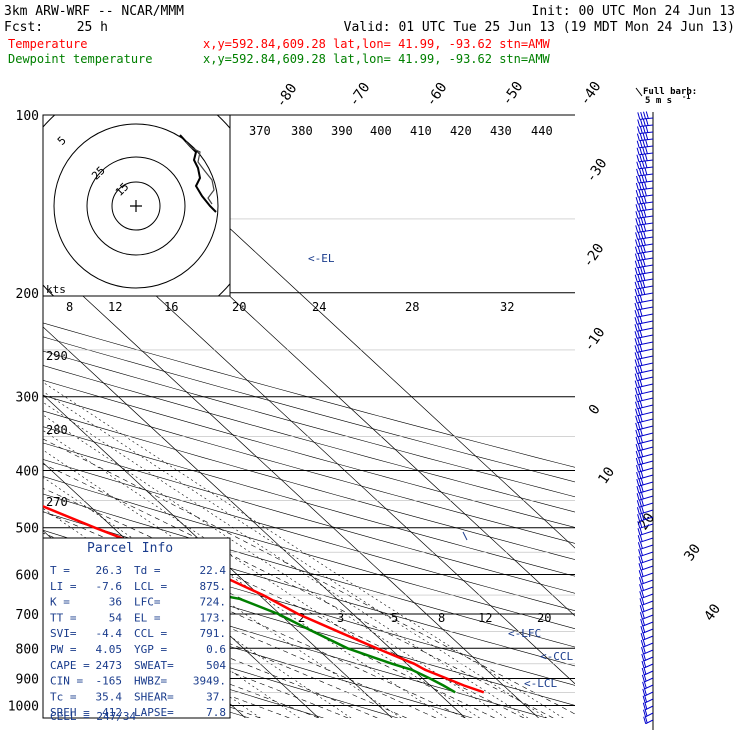  I want to click on pressure-label: 500, so click(27, 529).